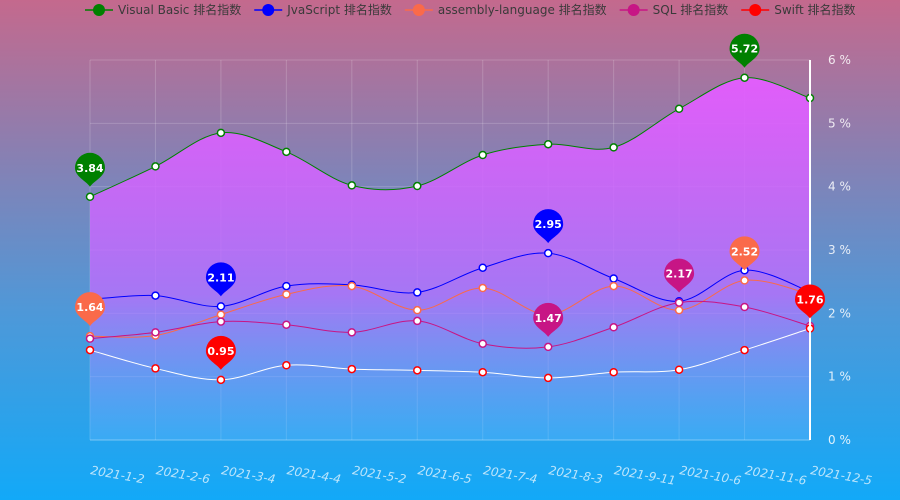 The image size is (900, 500). Describe the element at coordinates (576, 474) in the screenshot. I see `x-tick-label: 2021-8-3` at that location.